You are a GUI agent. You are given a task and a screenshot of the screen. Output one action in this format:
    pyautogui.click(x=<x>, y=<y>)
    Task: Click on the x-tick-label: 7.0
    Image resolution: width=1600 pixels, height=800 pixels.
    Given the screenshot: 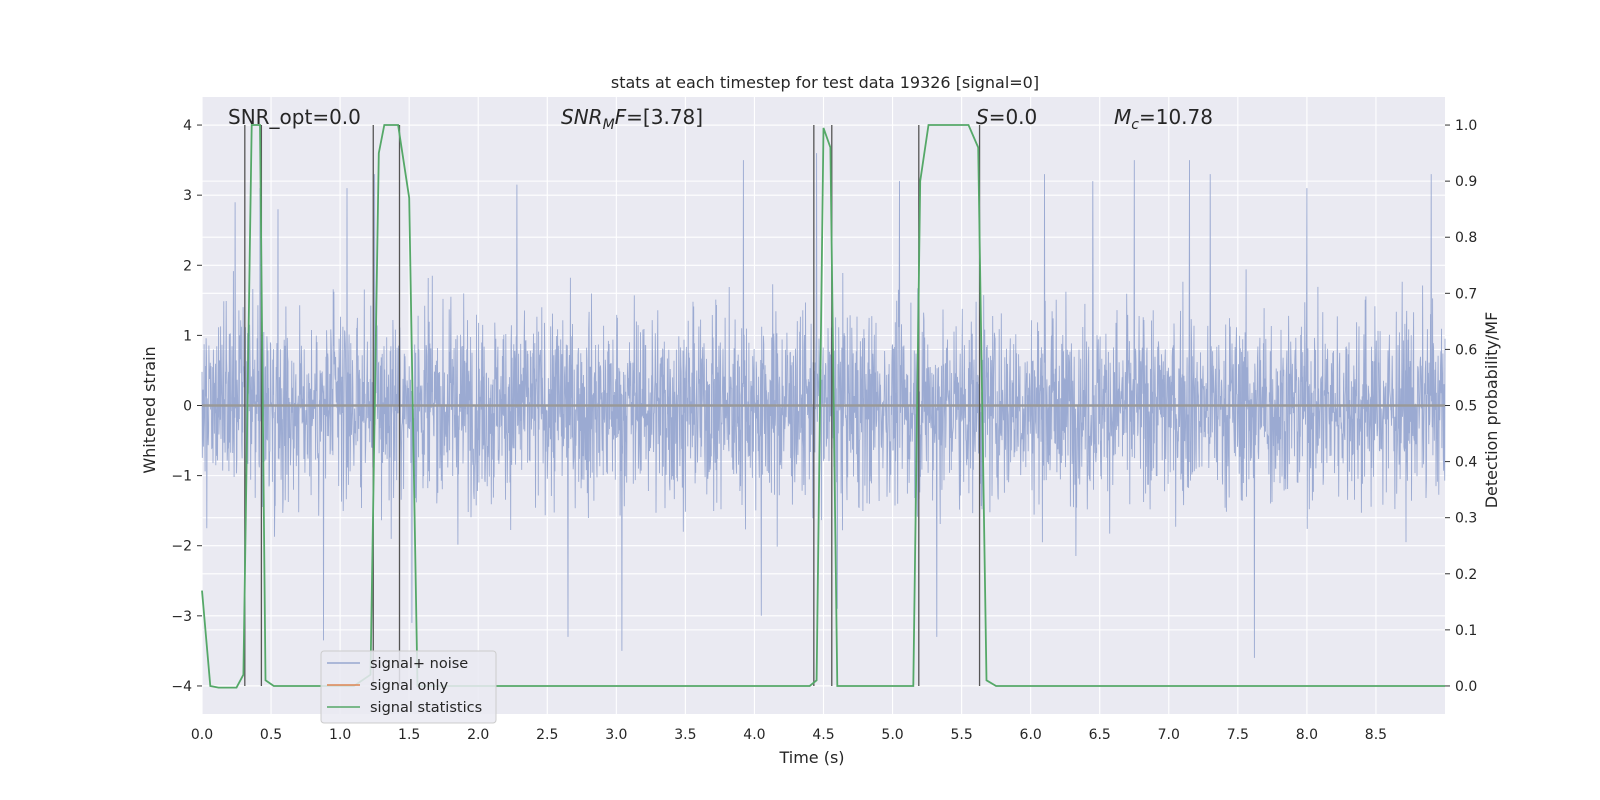 What is the action you would take?
    pyautogui.click(x=1169, y=735)
    